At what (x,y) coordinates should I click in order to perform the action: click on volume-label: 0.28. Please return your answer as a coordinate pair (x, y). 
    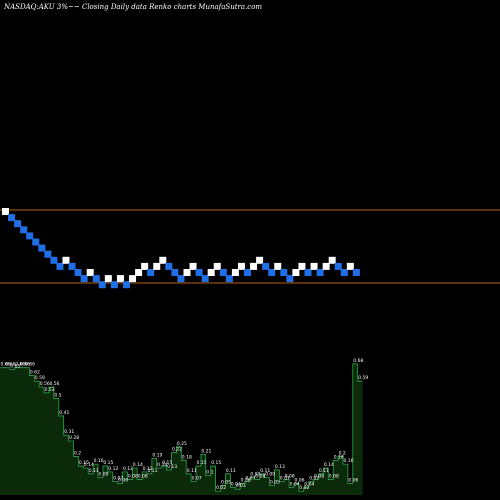
    Looking at the image, I should click on (74, 438).